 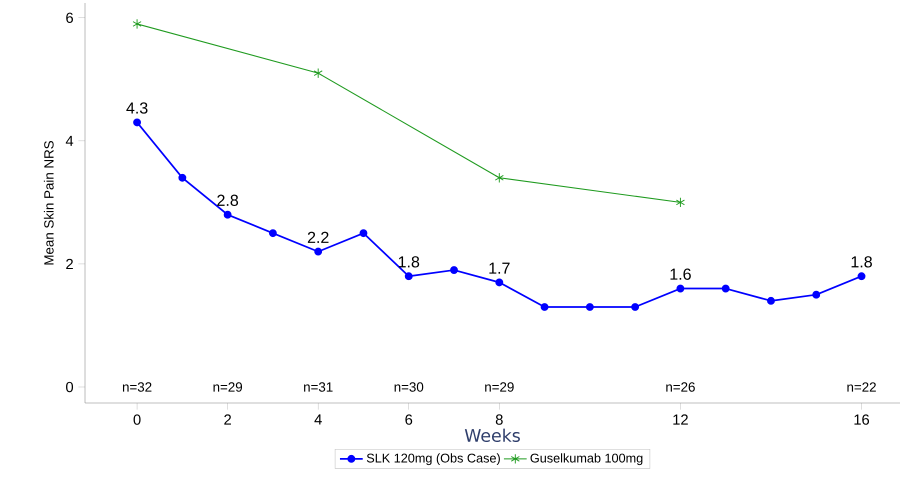 What do you see at coordinates (137, 108) in the screenshot?
I see `data-label: 4.3` at bounding box center [137, 108].